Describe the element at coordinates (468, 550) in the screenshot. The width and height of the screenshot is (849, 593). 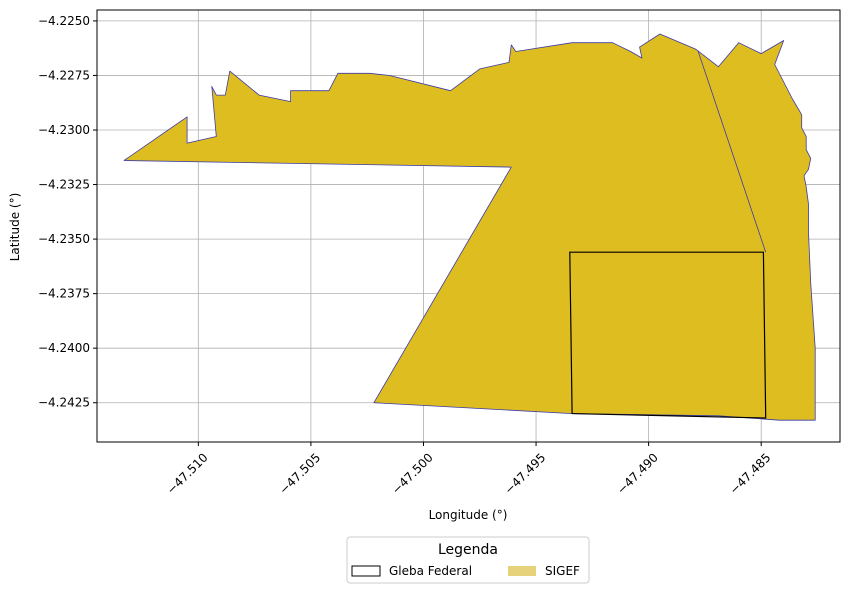
I see `legend-title: Legenda` at that location.